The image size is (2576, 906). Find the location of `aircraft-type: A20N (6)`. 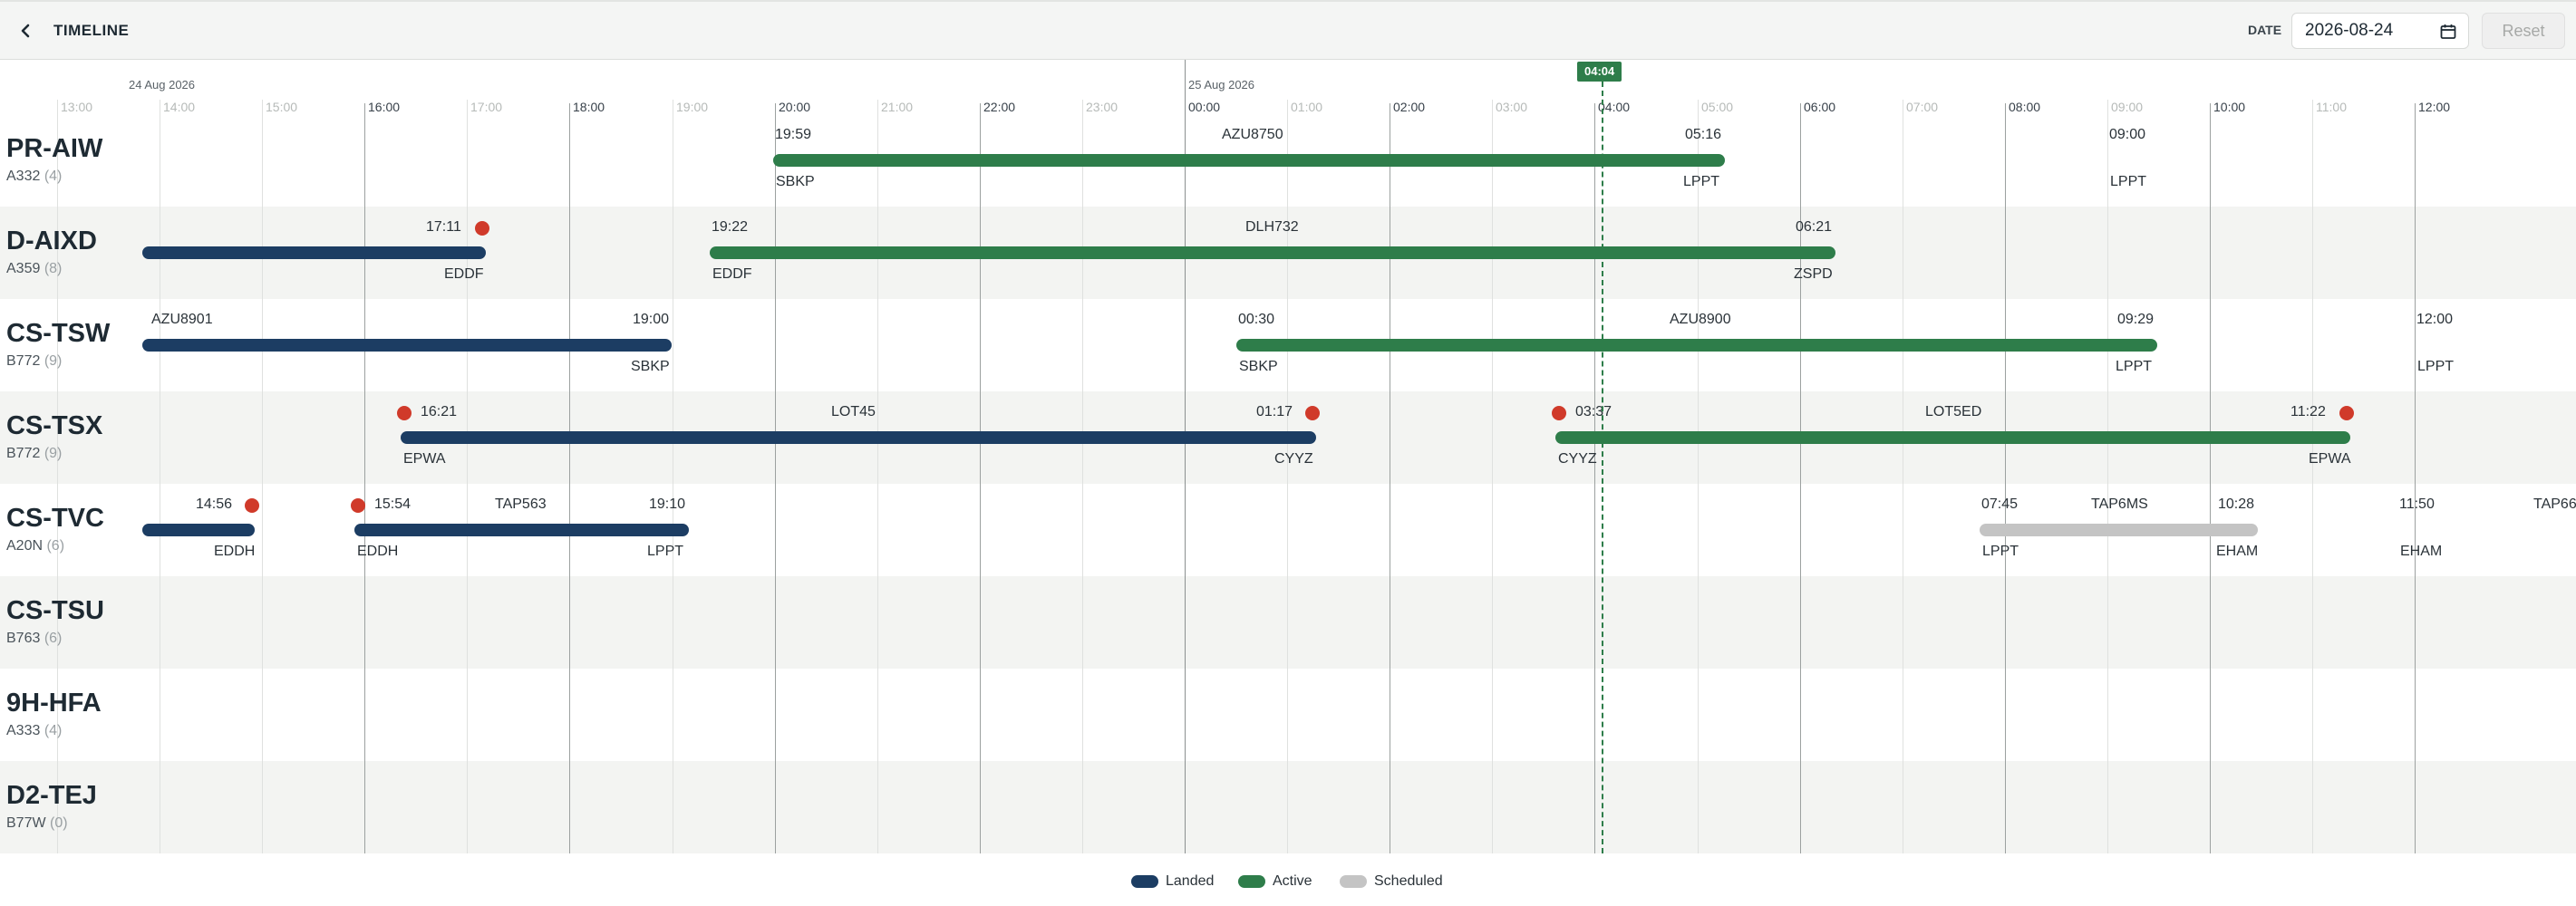

aircraft-type: A20N (6) is located at coordinates (35, 546).